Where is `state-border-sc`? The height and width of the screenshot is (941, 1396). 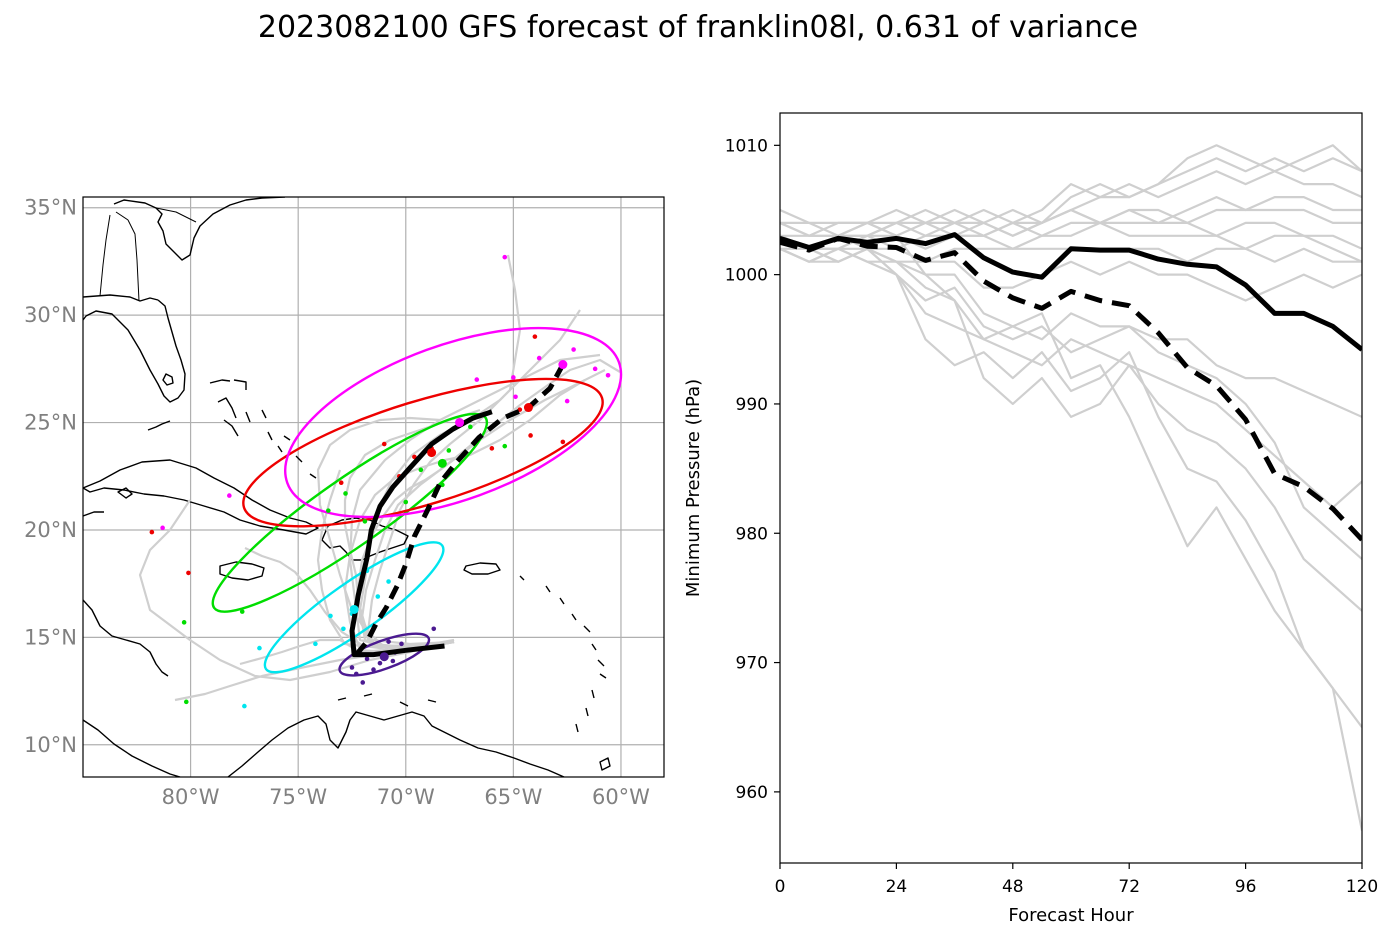 state-border-sc is located at coordinates (176, 215).